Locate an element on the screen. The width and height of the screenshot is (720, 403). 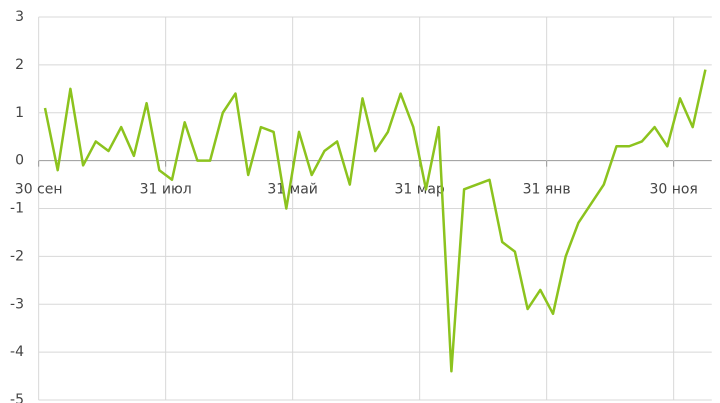
x-tick-label: 30 ноя is located at coordinates (673, 190).